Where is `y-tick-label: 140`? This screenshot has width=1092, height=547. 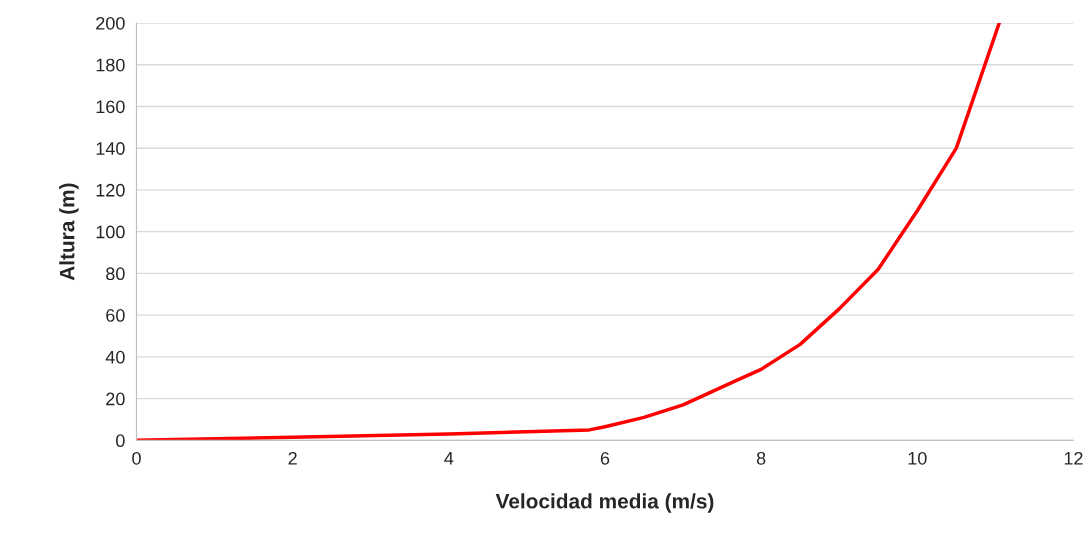 y-tick-label: 140 is located at coordinates (110, 148).